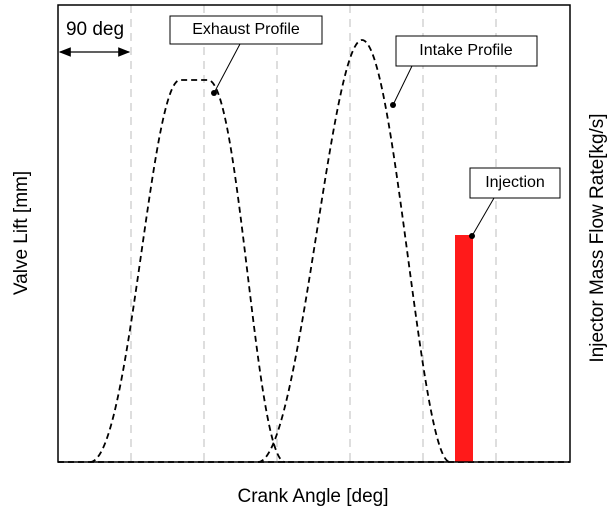  I want to click on y2-axis-label: Injector Mass Flow Rate[kg/s], so click(597, 237).